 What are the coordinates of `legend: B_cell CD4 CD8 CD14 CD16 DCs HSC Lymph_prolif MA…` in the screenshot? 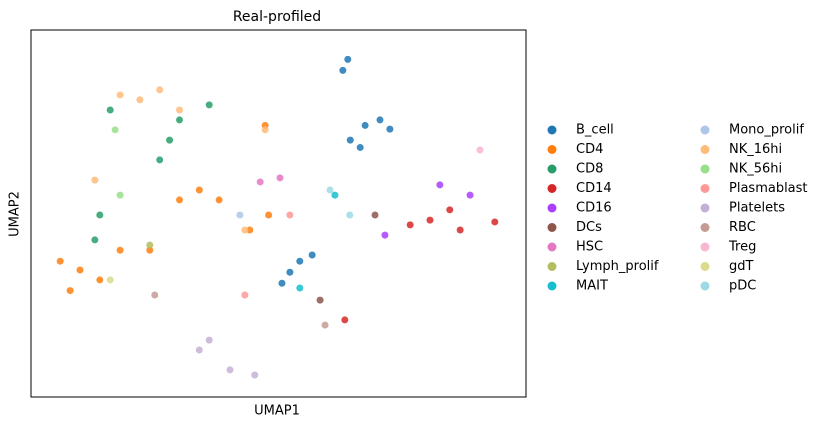 It's located at (677, 208).